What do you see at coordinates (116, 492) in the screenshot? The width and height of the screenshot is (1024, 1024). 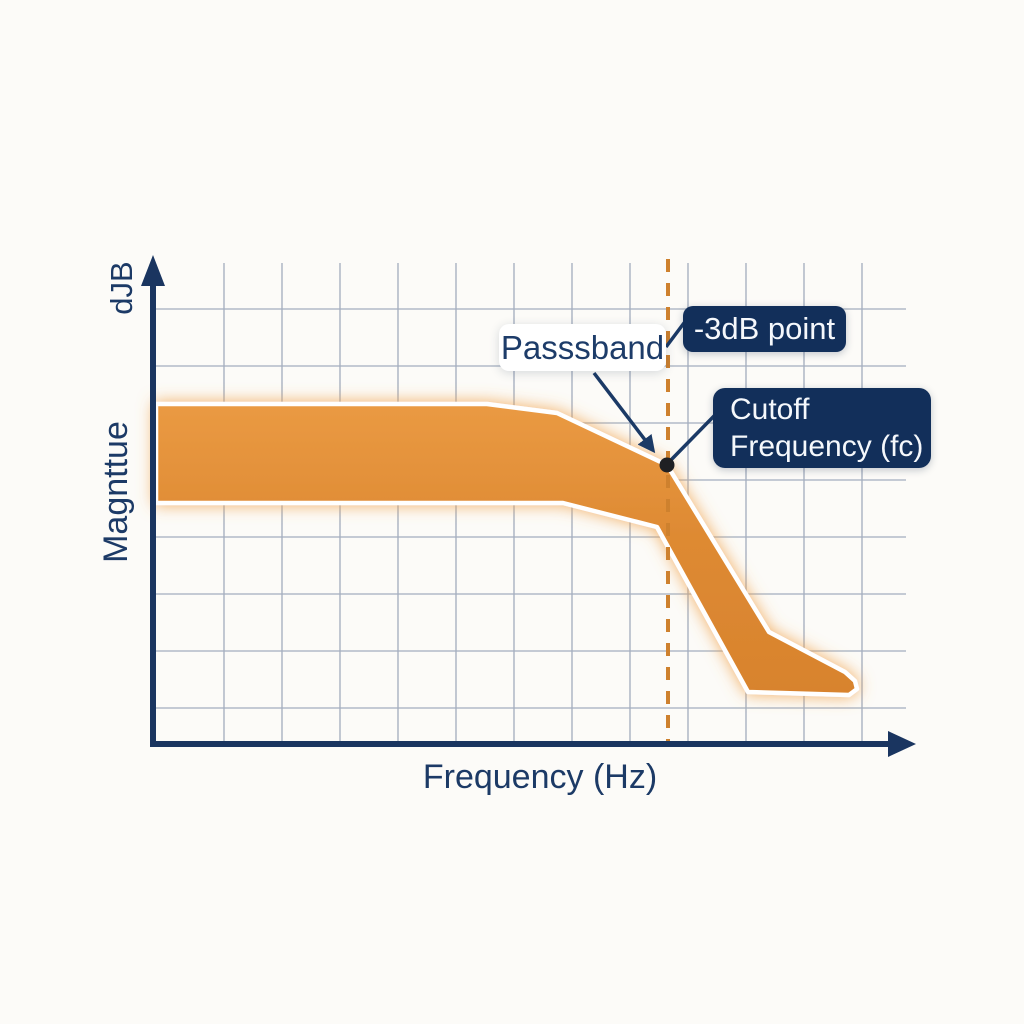 I see `y-axis-label: Magnttue` at bounding box center [116, 492].